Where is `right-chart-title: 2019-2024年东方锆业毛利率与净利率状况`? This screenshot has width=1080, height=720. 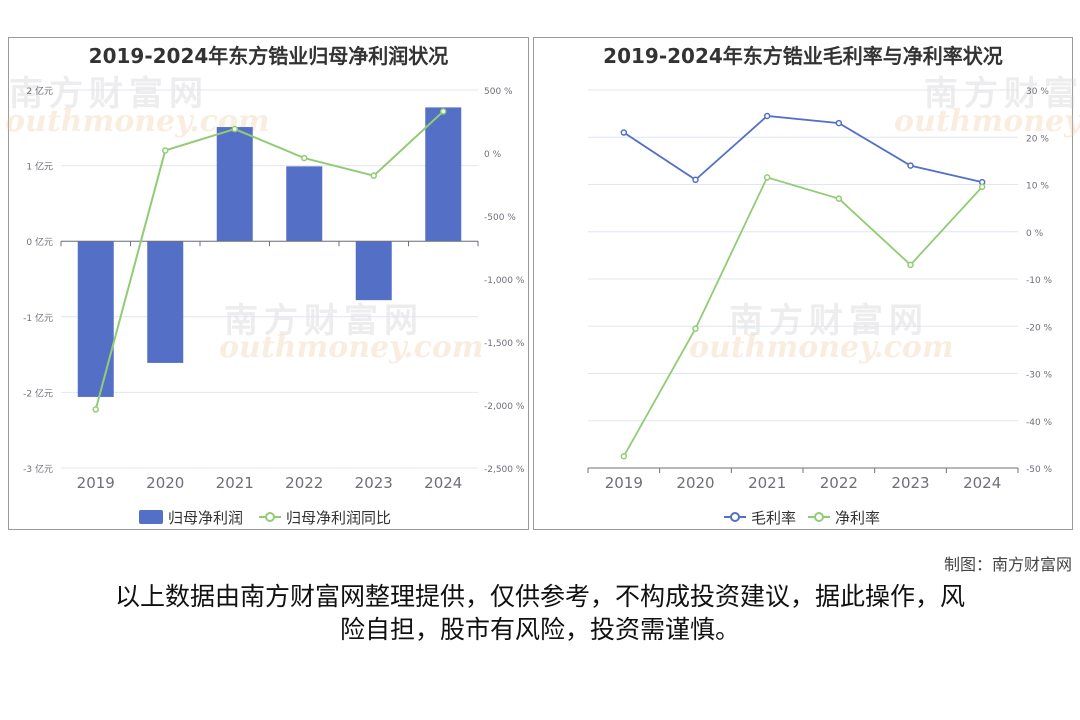 right-chart-title: 2019-2024年东方锆业毛利率与净利率状况 is located at coordinates (803, 56).